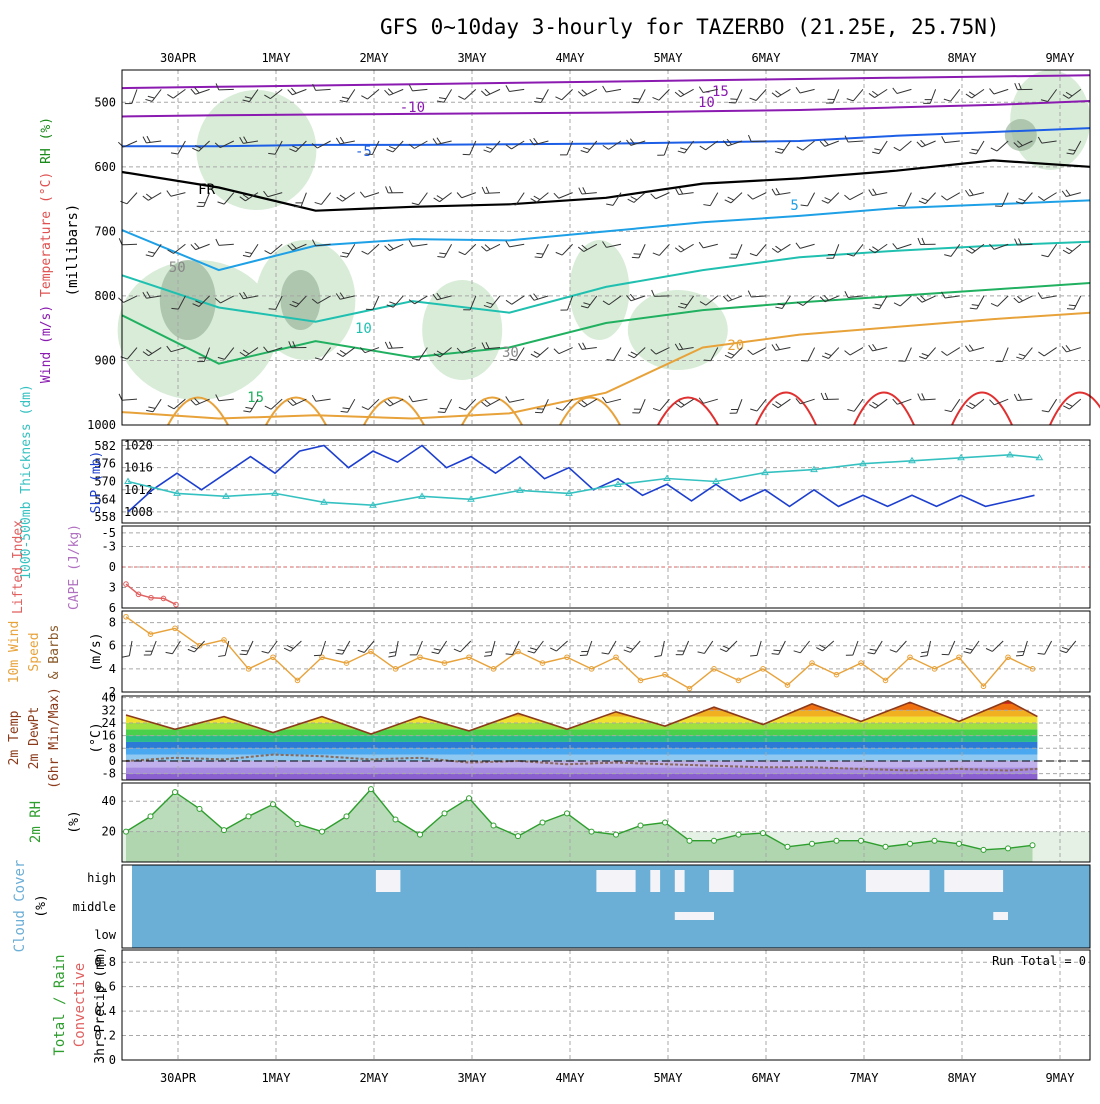 This screenshot has width=1100, height=1104. What do you see at coordinates (606, 738) in the screenshot?
I see `temp-bands` at bounding box center [606, 738].